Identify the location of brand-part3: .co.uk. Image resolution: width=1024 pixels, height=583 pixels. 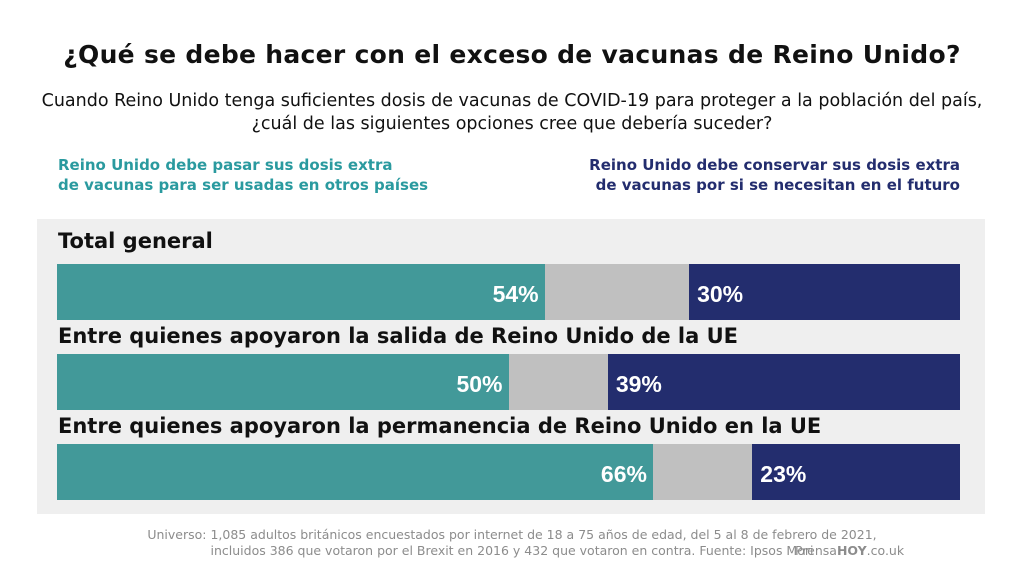
(885, 550).